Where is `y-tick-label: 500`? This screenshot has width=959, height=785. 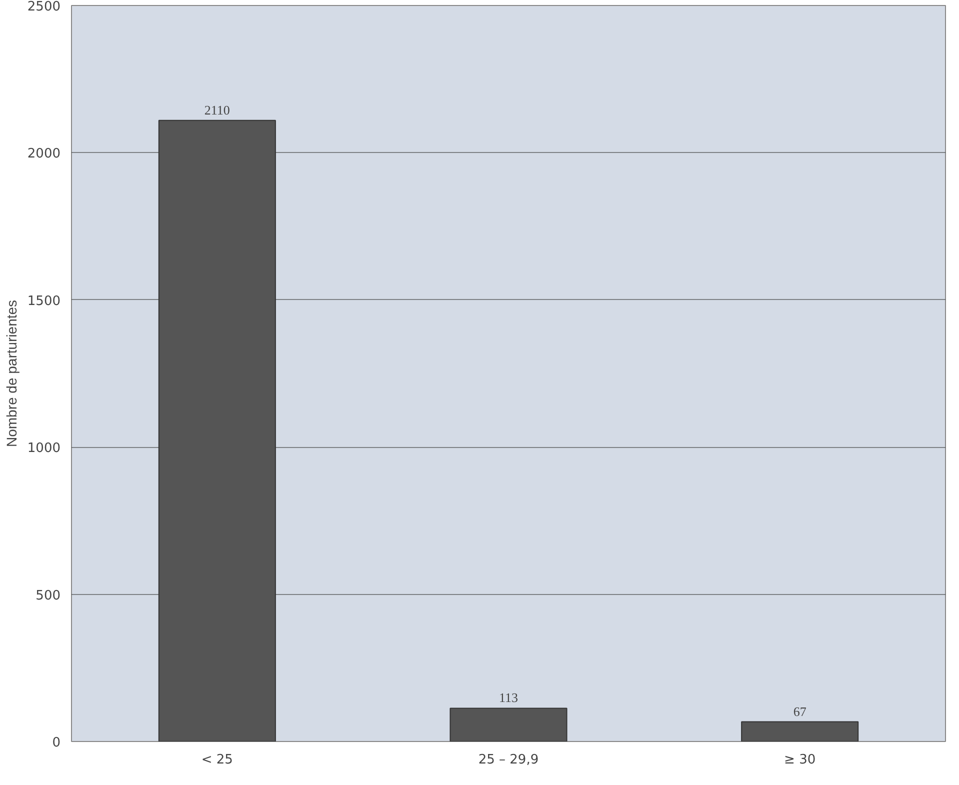 y-tick-label: 500 is located at coordinates (48, 596).